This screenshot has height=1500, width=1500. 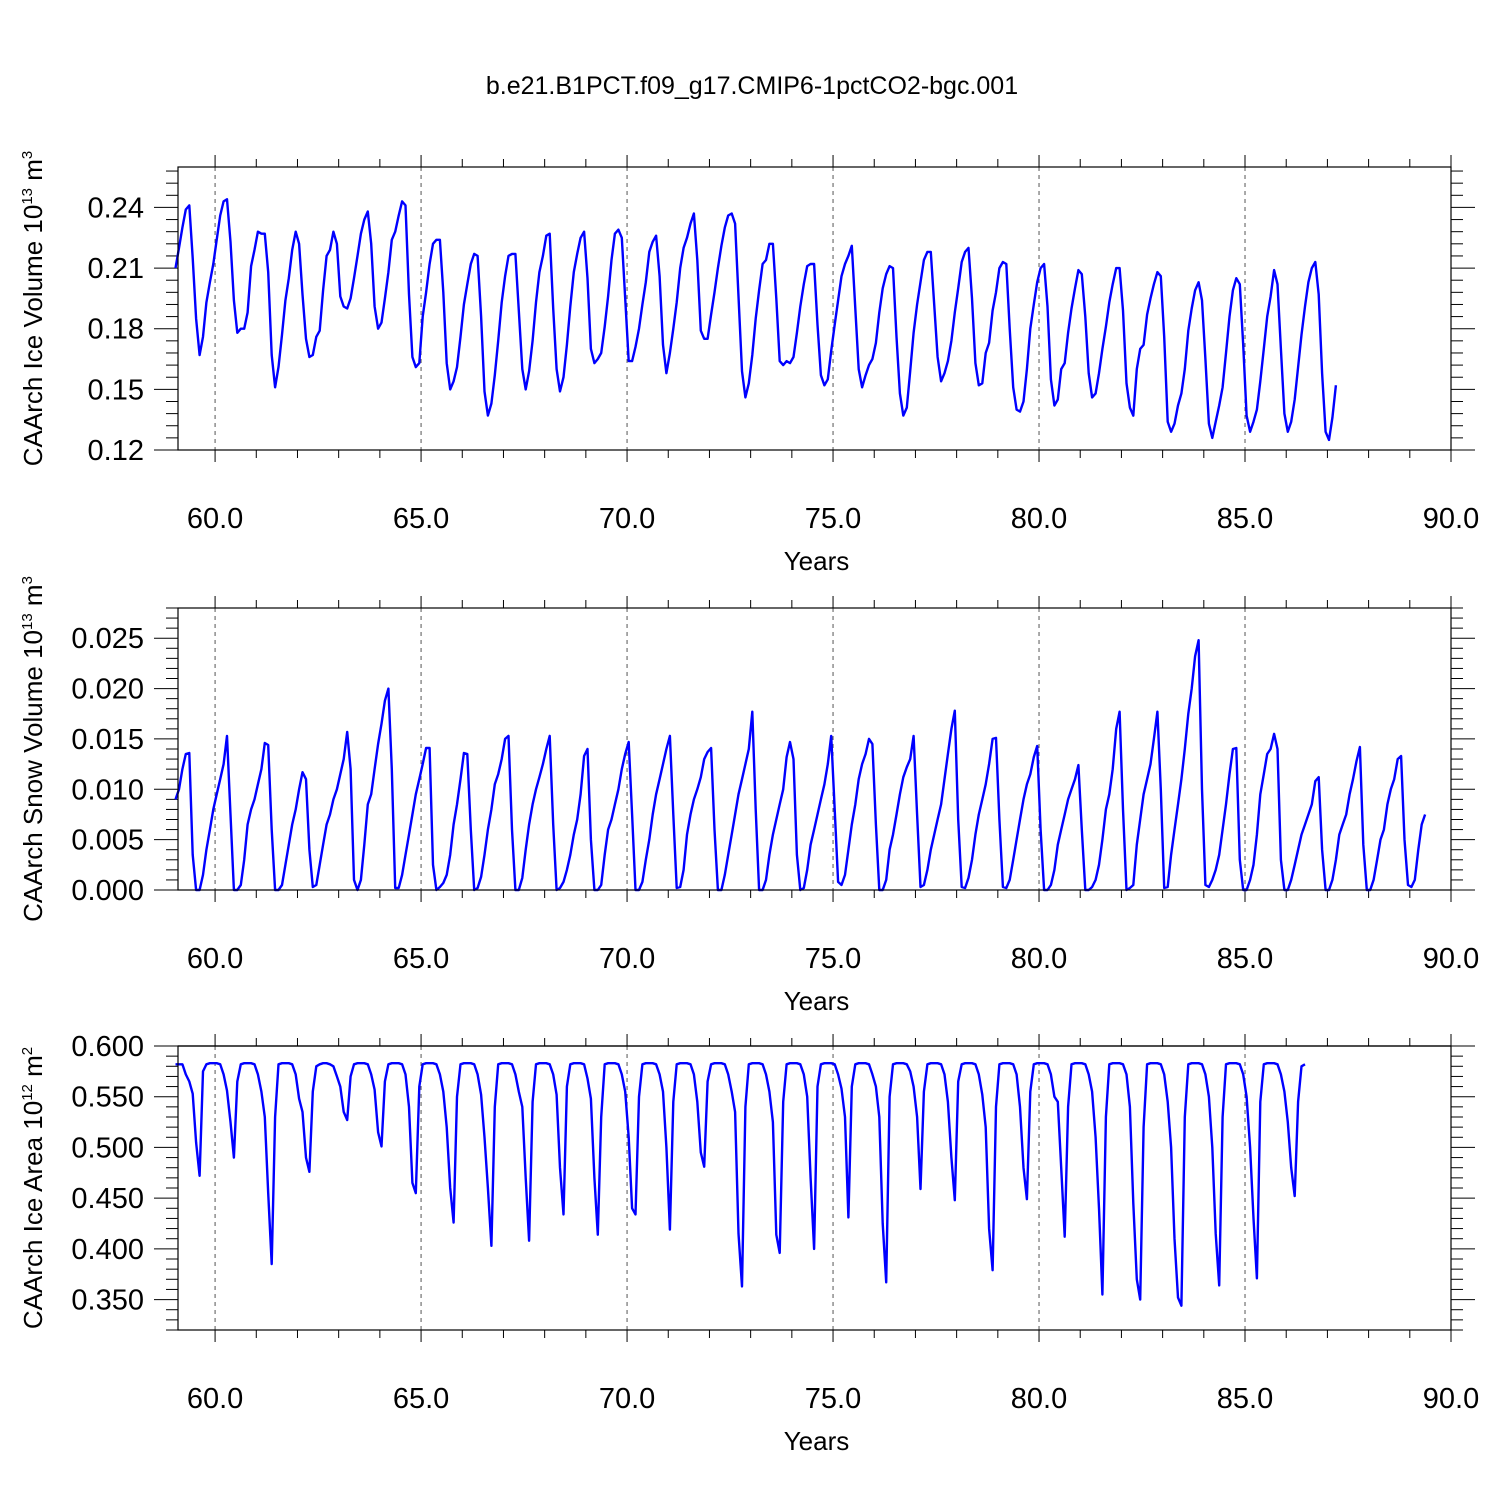 What do you see at coordinates (730, 749) in the screenshot?
I see `snow-volume-grid` at bounding box center [730, 749].